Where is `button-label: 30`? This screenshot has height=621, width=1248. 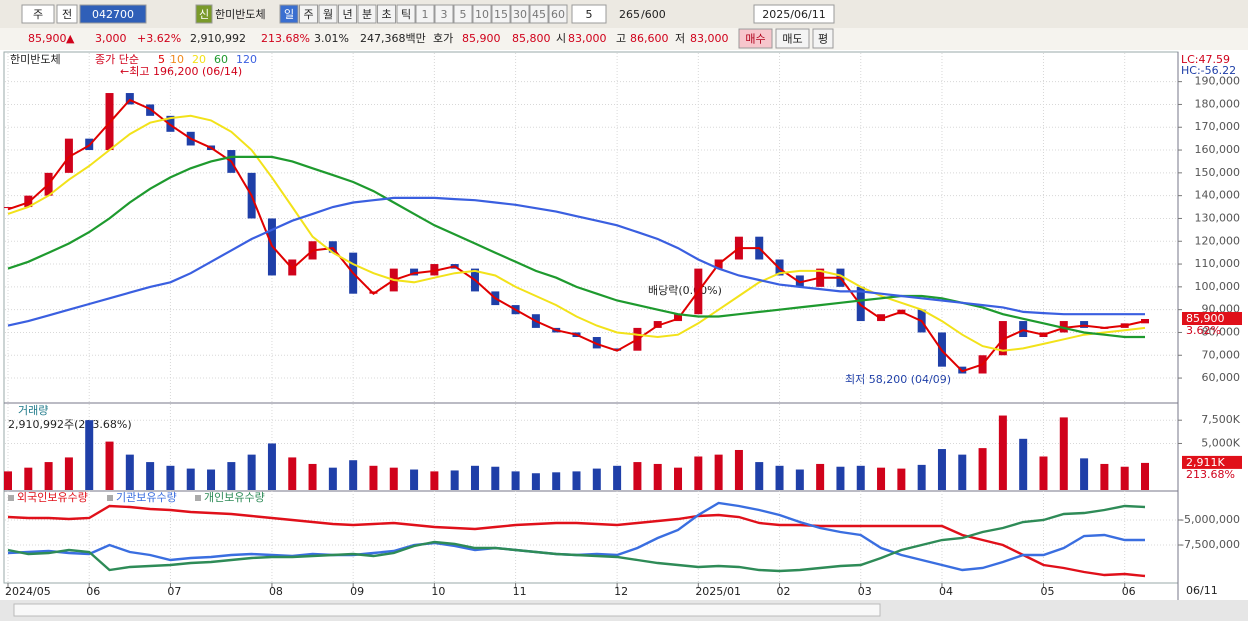 button-label: 30 is located at coordinates (520, 14).